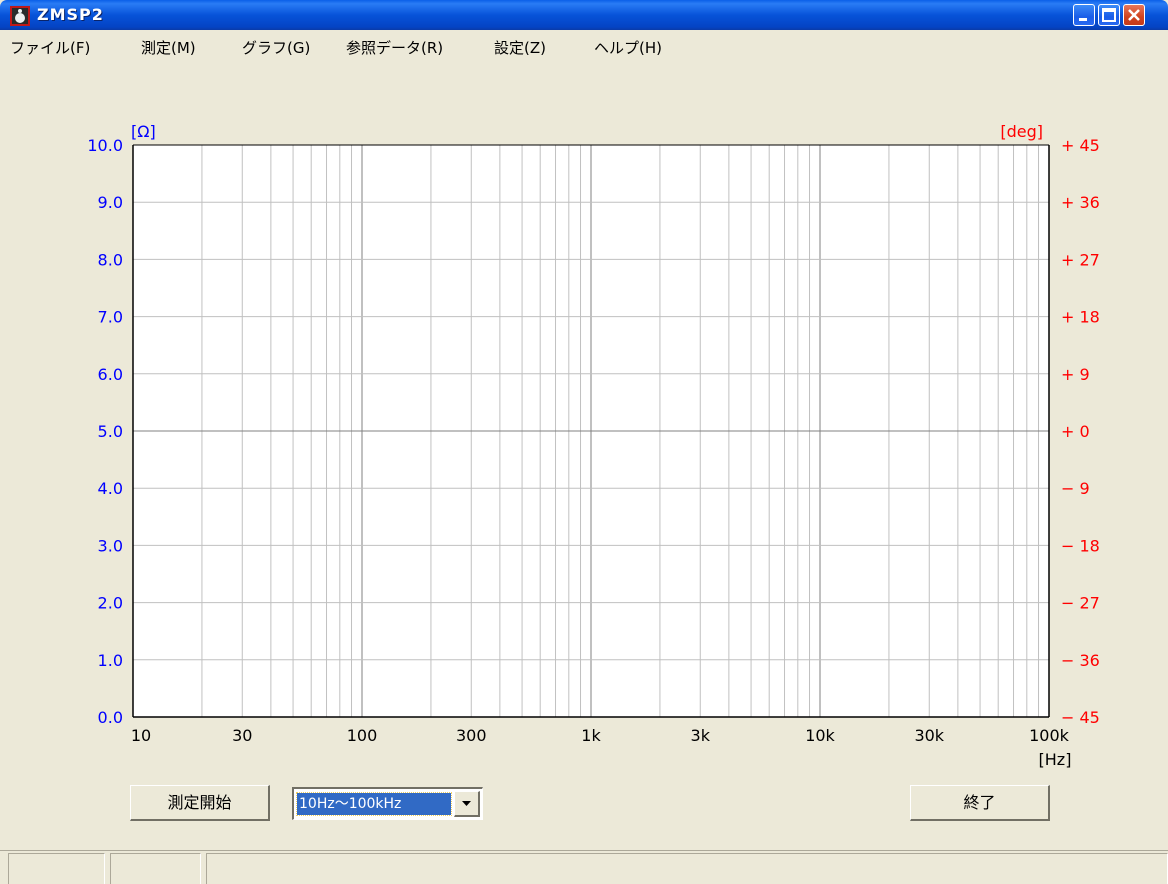 The image size is (1168, 884). What do you see at coordinates (168, 48) in the screenshot?
I see `menu-measure: 測定(M)` at bounding box center [168, 48].